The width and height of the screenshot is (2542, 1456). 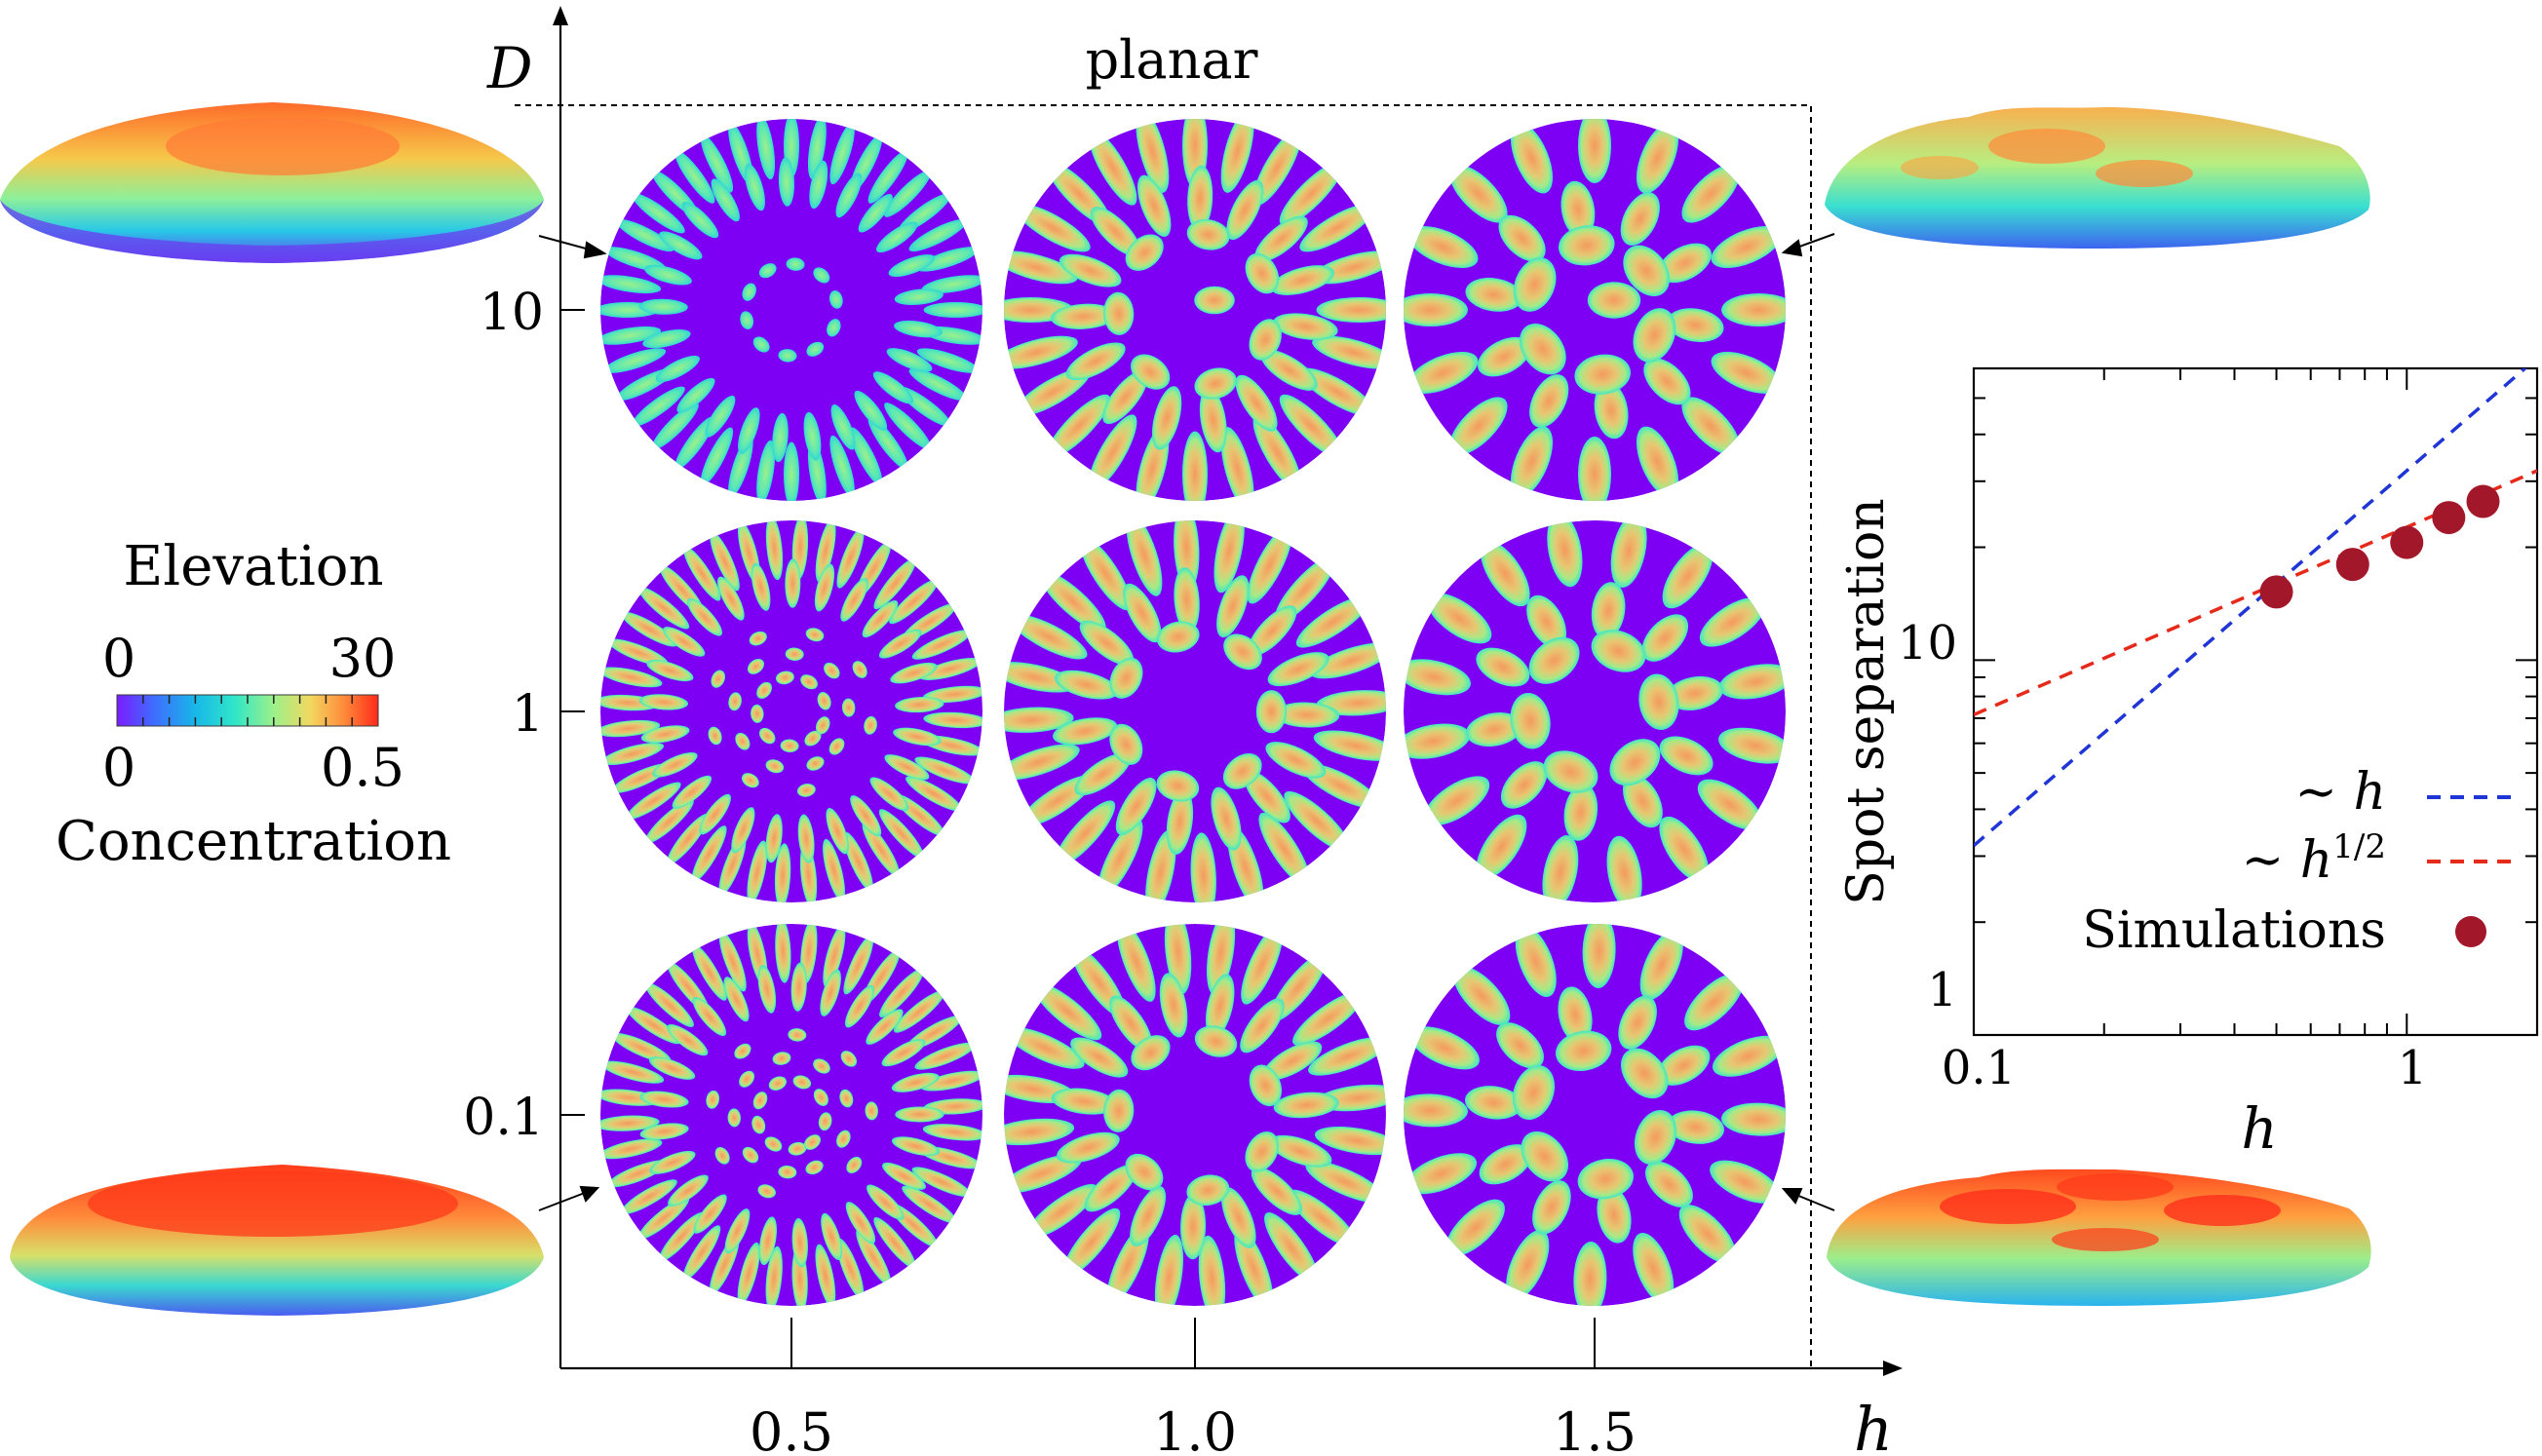 I want to click on colorbar-bottom-max: 0.5, so click(x=362, y=767).